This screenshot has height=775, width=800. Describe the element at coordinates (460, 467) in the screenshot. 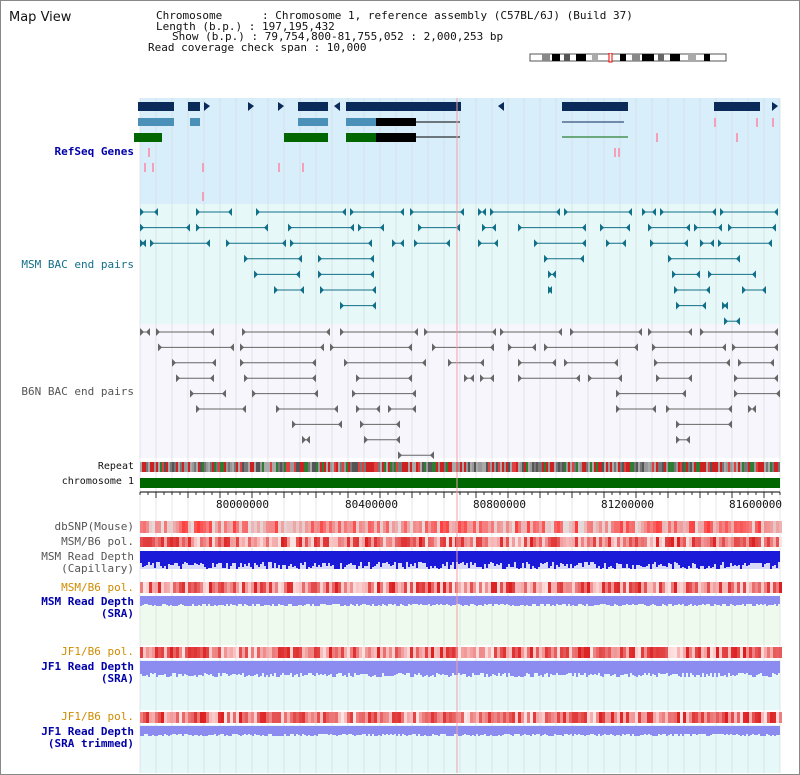

I see `repeat-track` at that location.